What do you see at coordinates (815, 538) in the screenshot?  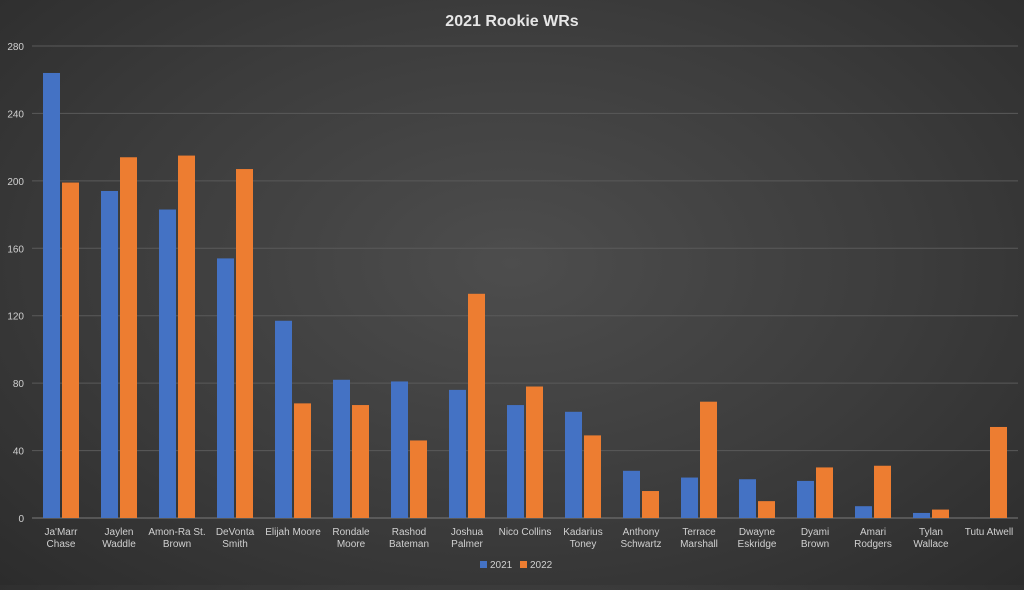 I see `x-tick-label: Dyami Brown` at bounding box center [815, 538].